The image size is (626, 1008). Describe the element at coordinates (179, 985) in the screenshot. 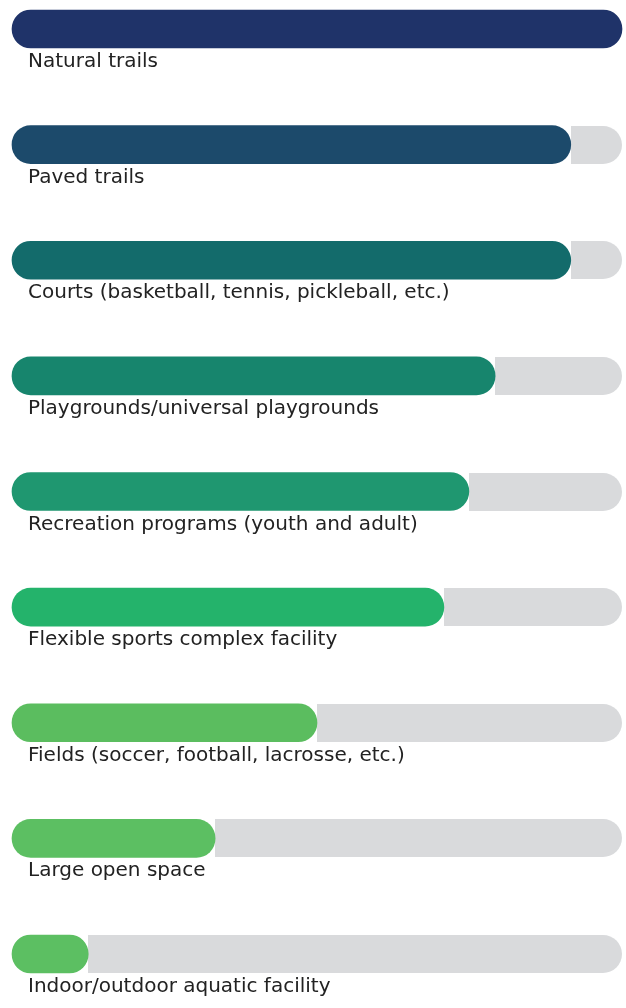

I see `y-tick-label: Indoor/outdoor aquatic facility` at that location.